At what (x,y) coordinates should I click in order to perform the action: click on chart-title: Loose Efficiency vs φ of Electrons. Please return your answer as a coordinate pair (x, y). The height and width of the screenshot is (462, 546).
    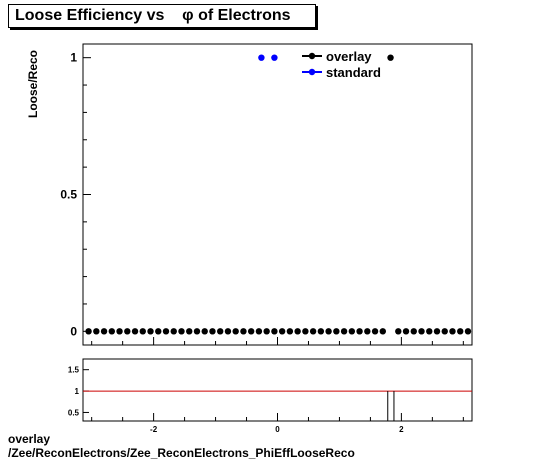
    Looking at the image, I should click on (153, 15).